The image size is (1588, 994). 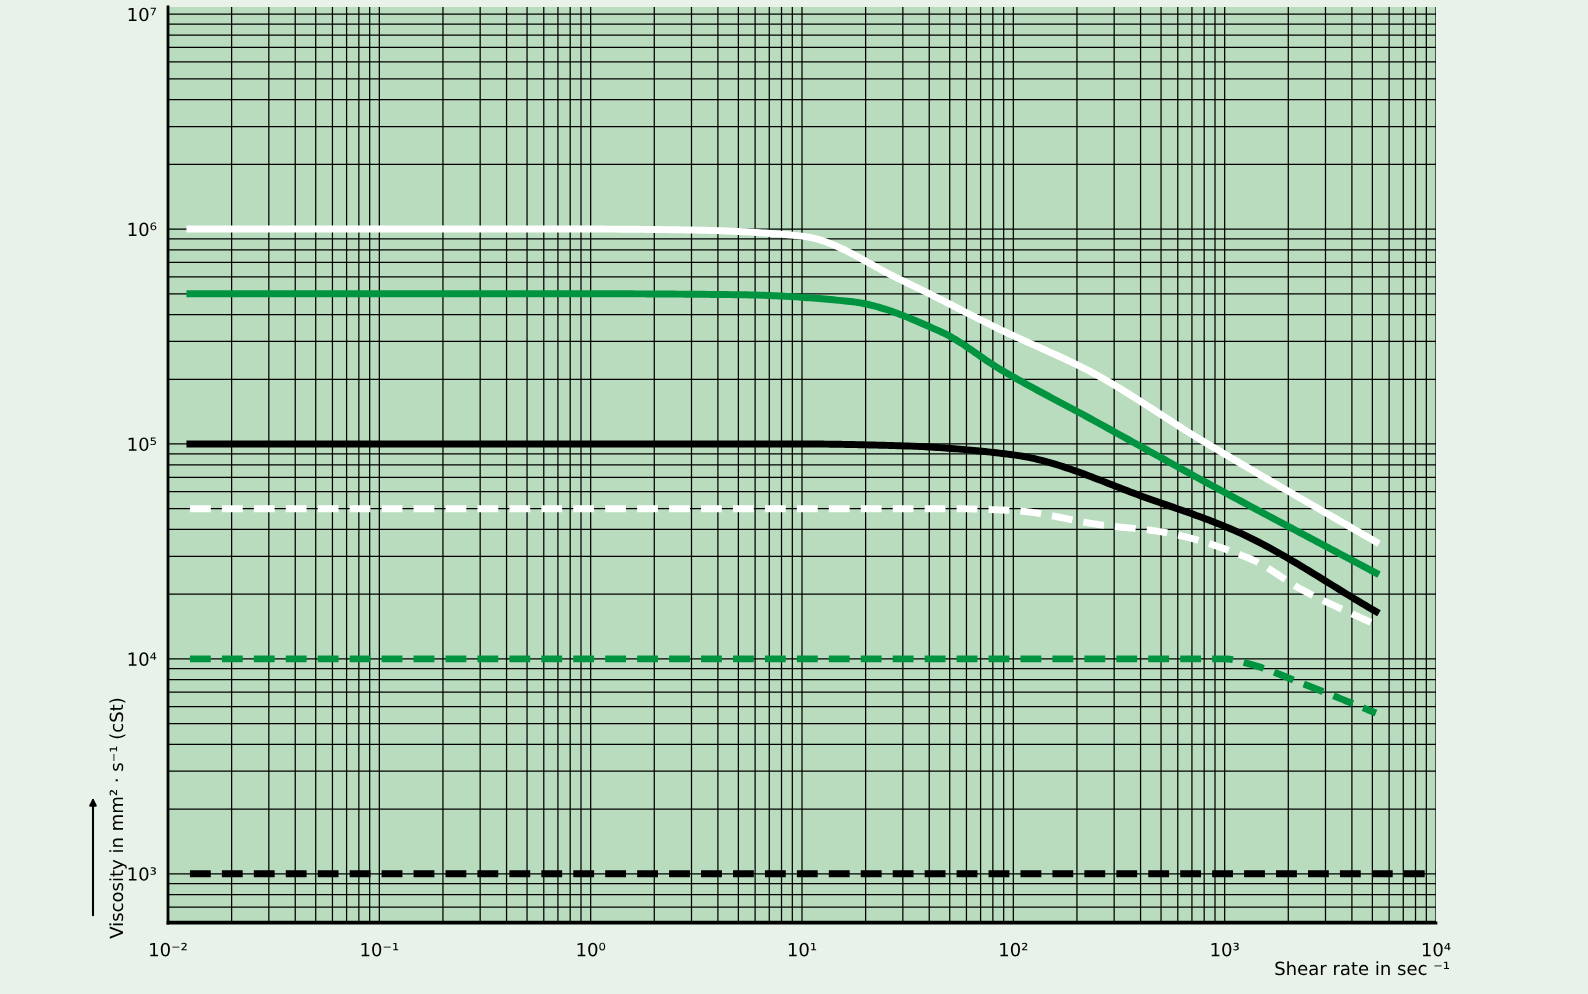 What do you see at coordinates (1225, 949) in the screenshot?
I see `x-tick-label: 10³` at bounding box center [1225, 949].